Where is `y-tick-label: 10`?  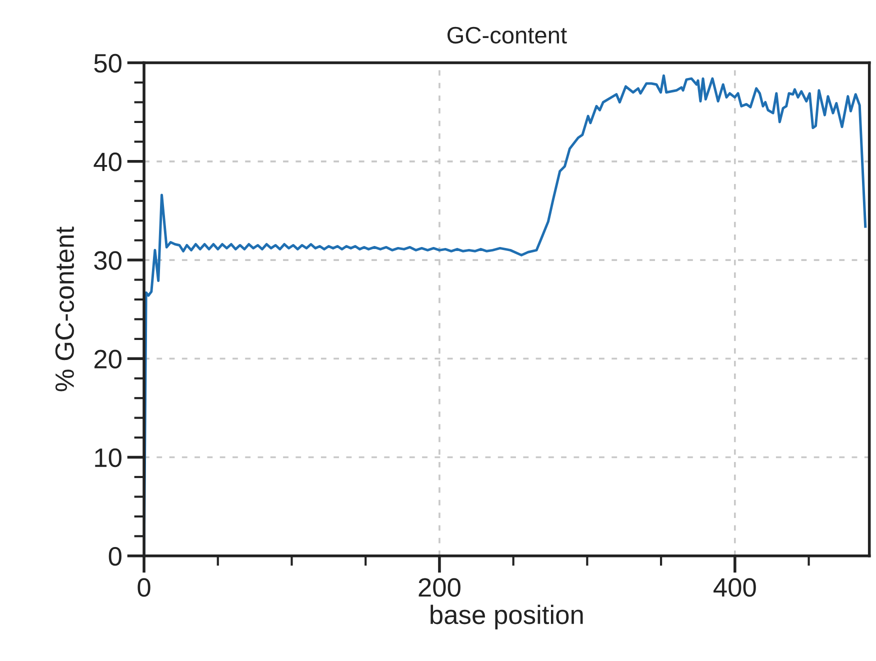 y-tick-label: 10 is located at coordinates (108, 458).